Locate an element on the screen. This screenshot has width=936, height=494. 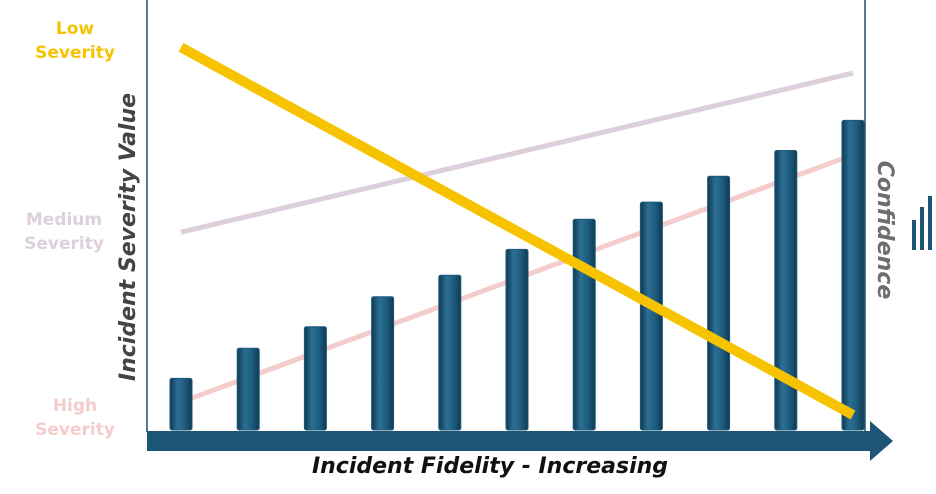
x-axis is located at coordinates (509, 441).